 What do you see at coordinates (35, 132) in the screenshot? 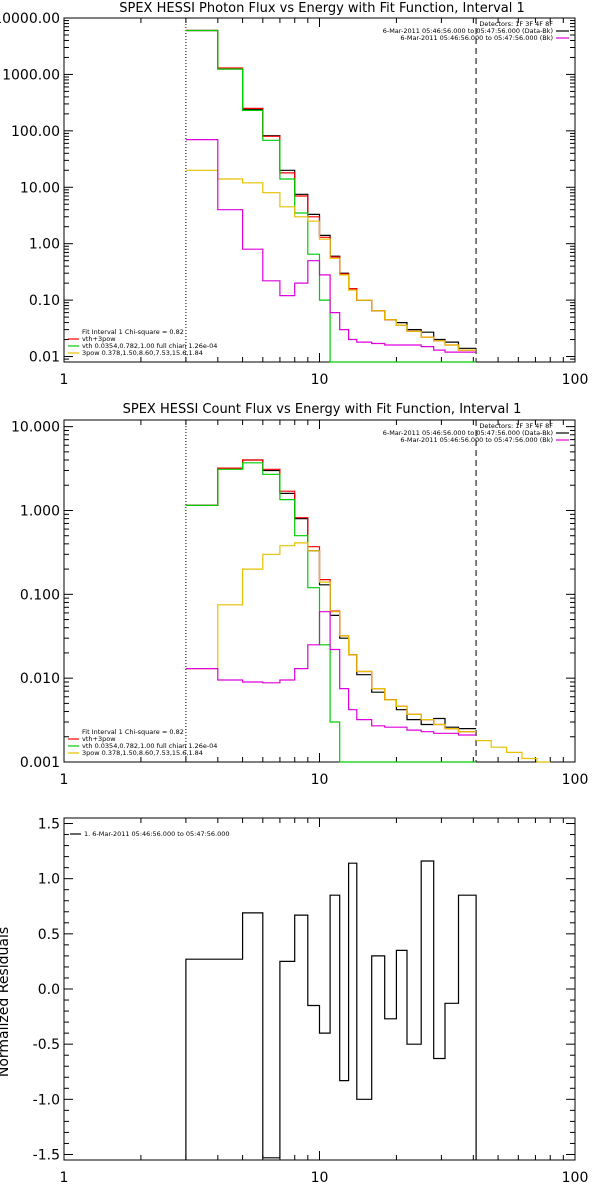
I see `y-tick-label: 100.00` at bounding box center [35, 132].